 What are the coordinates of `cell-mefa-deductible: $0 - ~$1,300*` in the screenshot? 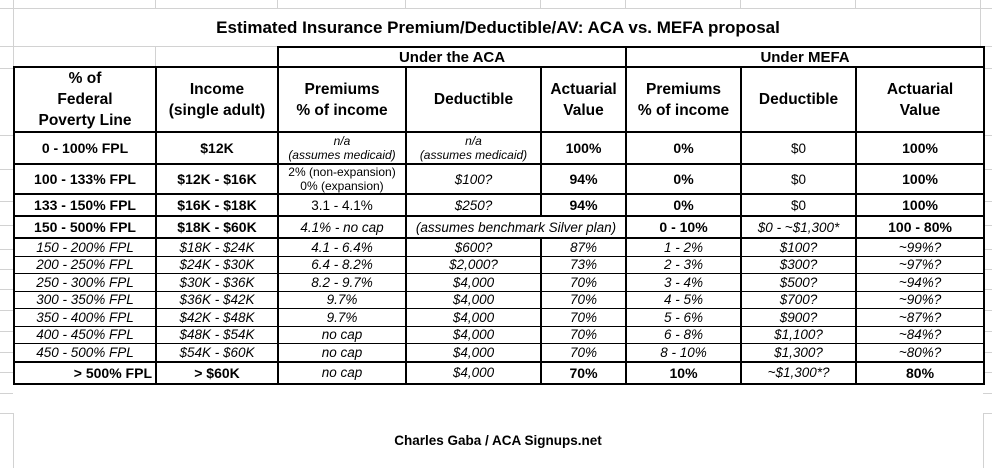 It's located at (799, 227).